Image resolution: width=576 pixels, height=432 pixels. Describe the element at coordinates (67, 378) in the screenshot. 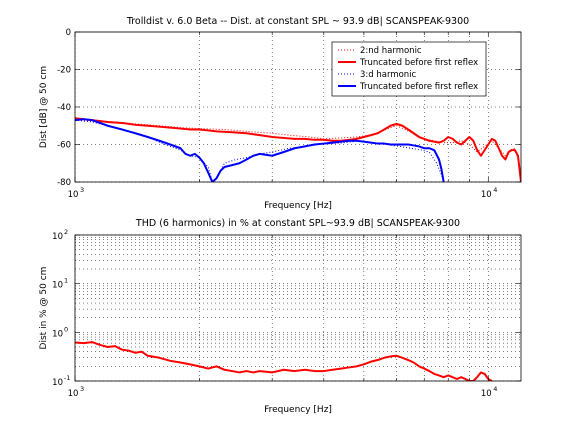

I see `chart-bottom-ytick-exponent: -1` at that location.